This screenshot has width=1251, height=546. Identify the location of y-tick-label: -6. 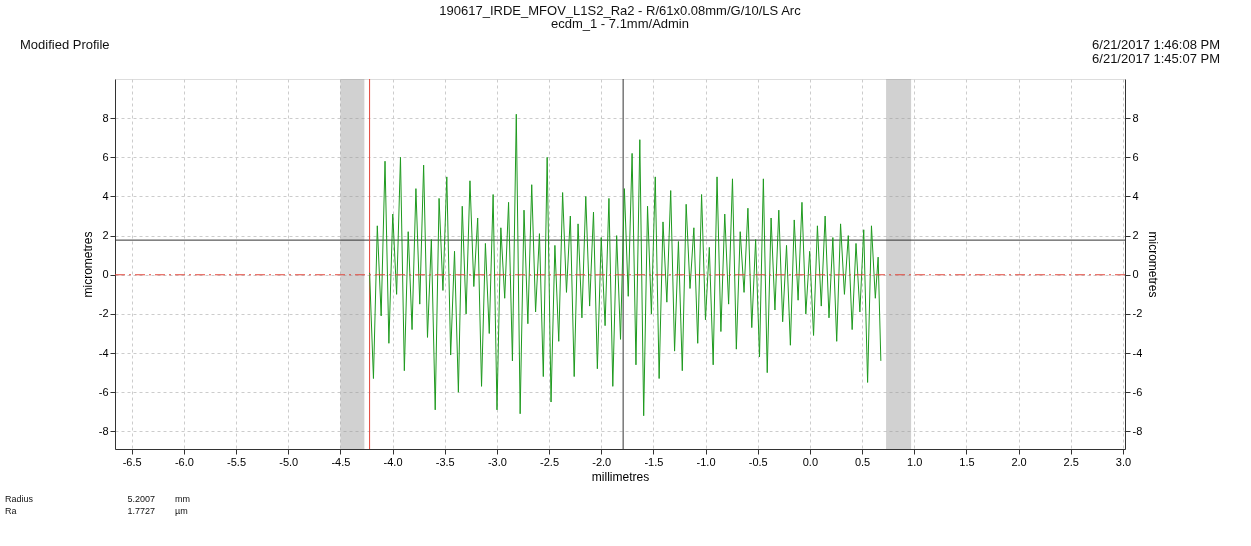
(103, 391).